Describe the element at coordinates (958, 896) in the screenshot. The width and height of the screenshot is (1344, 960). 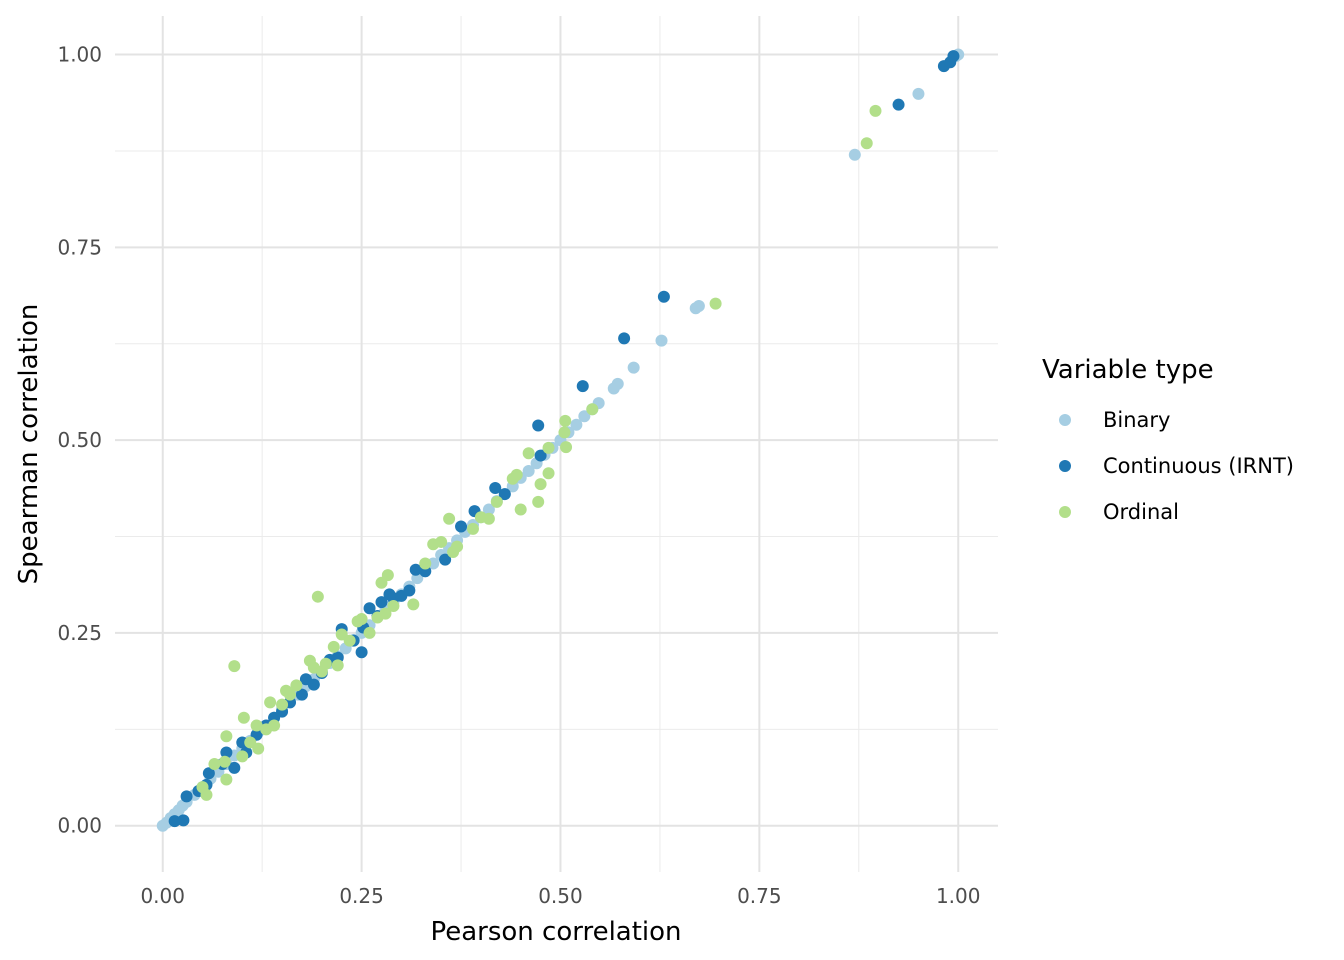
I see `x-tick-label: 1.00` at that location.